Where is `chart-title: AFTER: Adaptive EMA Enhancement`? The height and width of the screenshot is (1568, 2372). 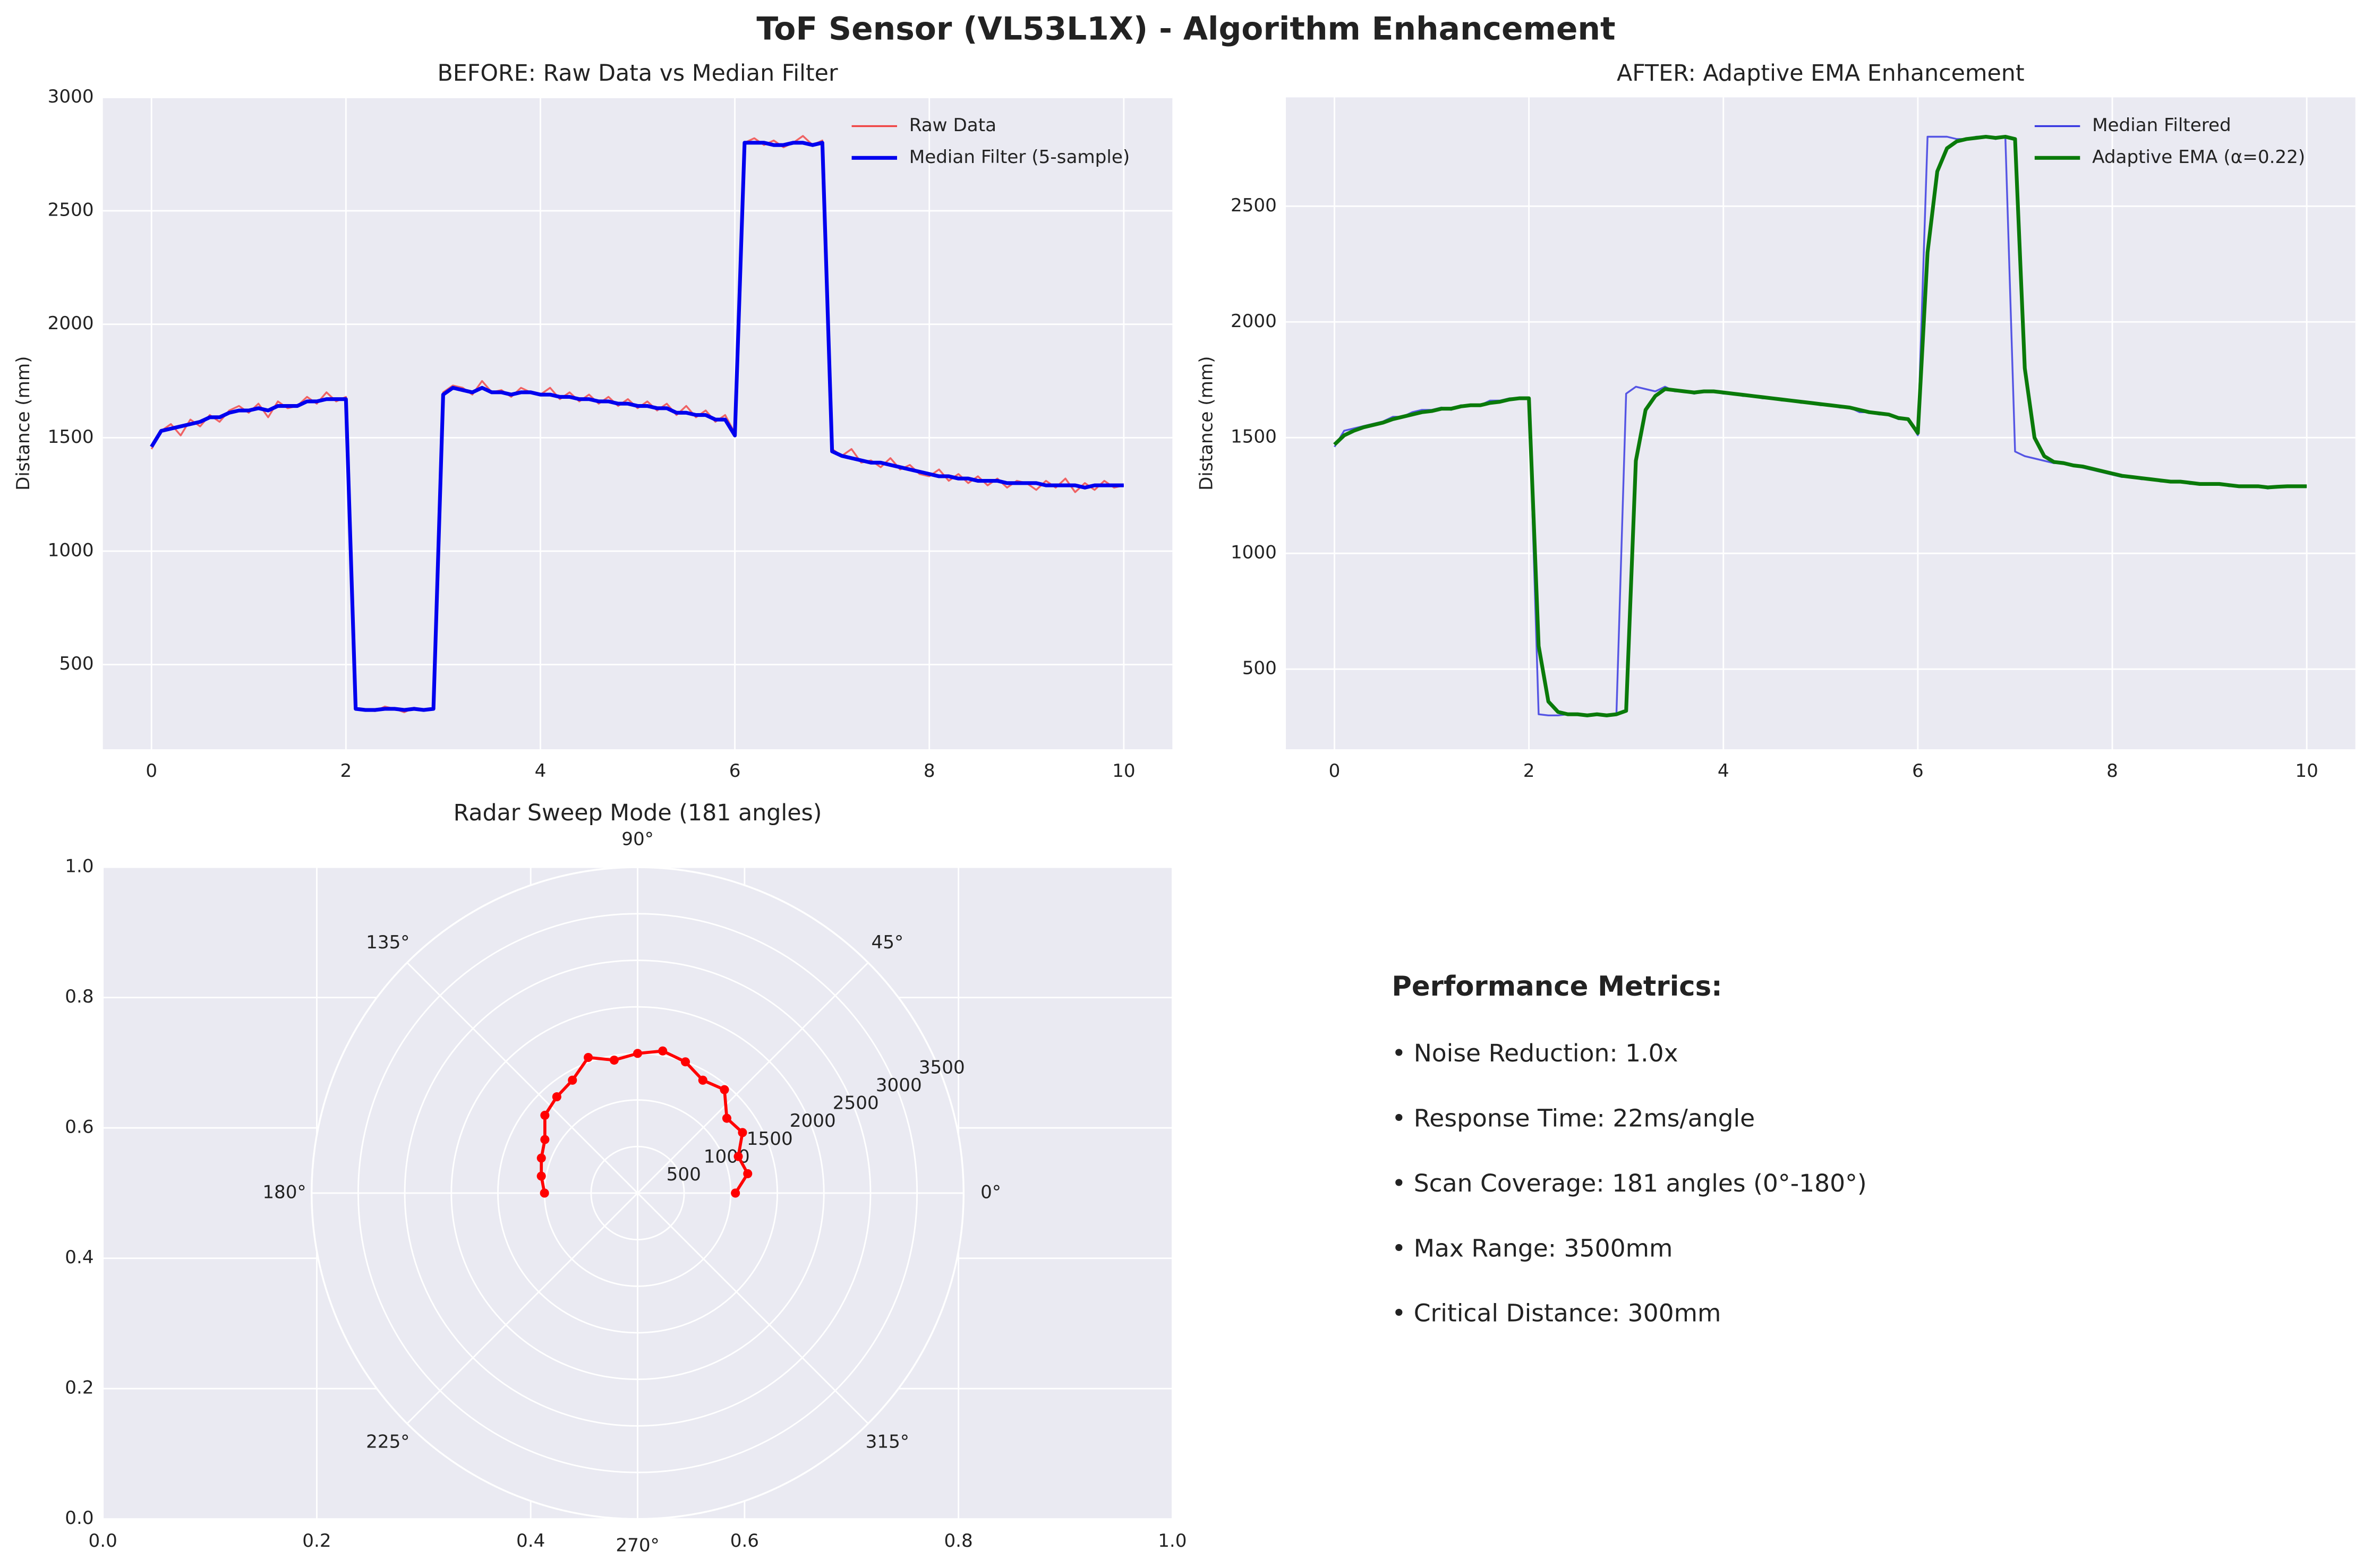
chart-title: AFTER: Adaptive EMA Enhancement is located at coordinates (1821, 73).